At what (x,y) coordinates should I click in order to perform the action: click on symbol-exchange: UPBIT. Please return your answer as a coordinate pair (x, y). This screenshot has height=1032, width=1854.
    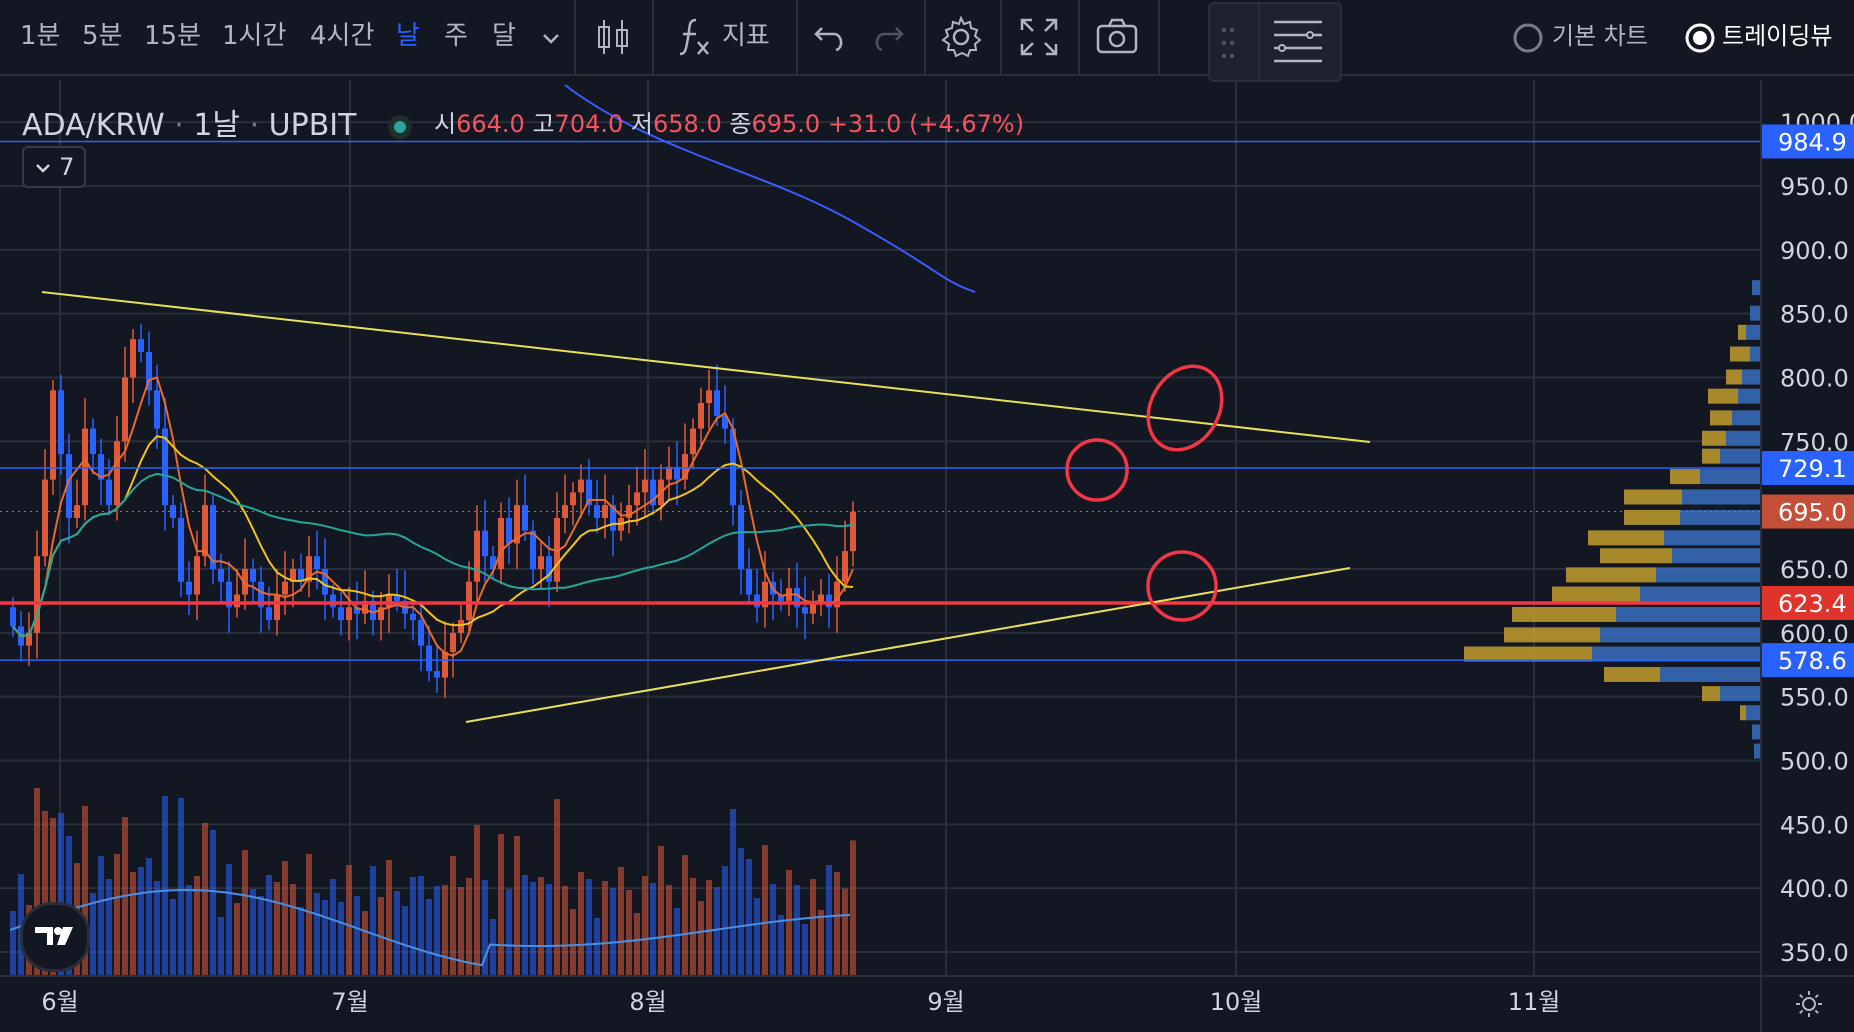
    Looking at the image, I should click on (312, 125).